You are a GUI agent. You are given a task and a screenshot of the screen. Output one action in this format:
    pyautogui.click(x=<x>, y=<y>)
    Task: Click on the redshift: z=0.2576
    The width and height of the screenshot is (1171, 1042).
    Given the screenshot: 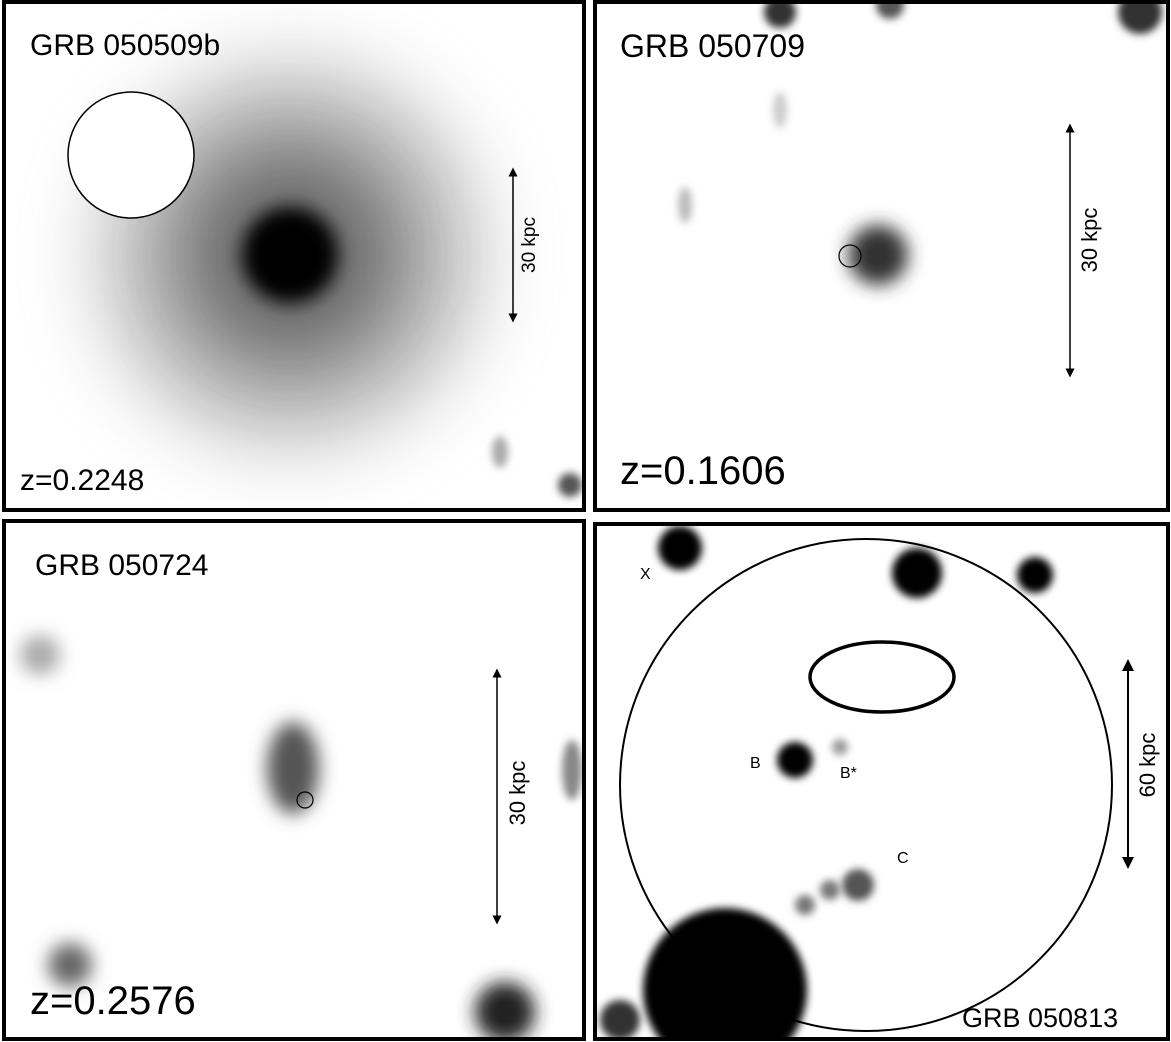 What is the action you would take?
    pyautogui.click(x=113, y=1001)
    